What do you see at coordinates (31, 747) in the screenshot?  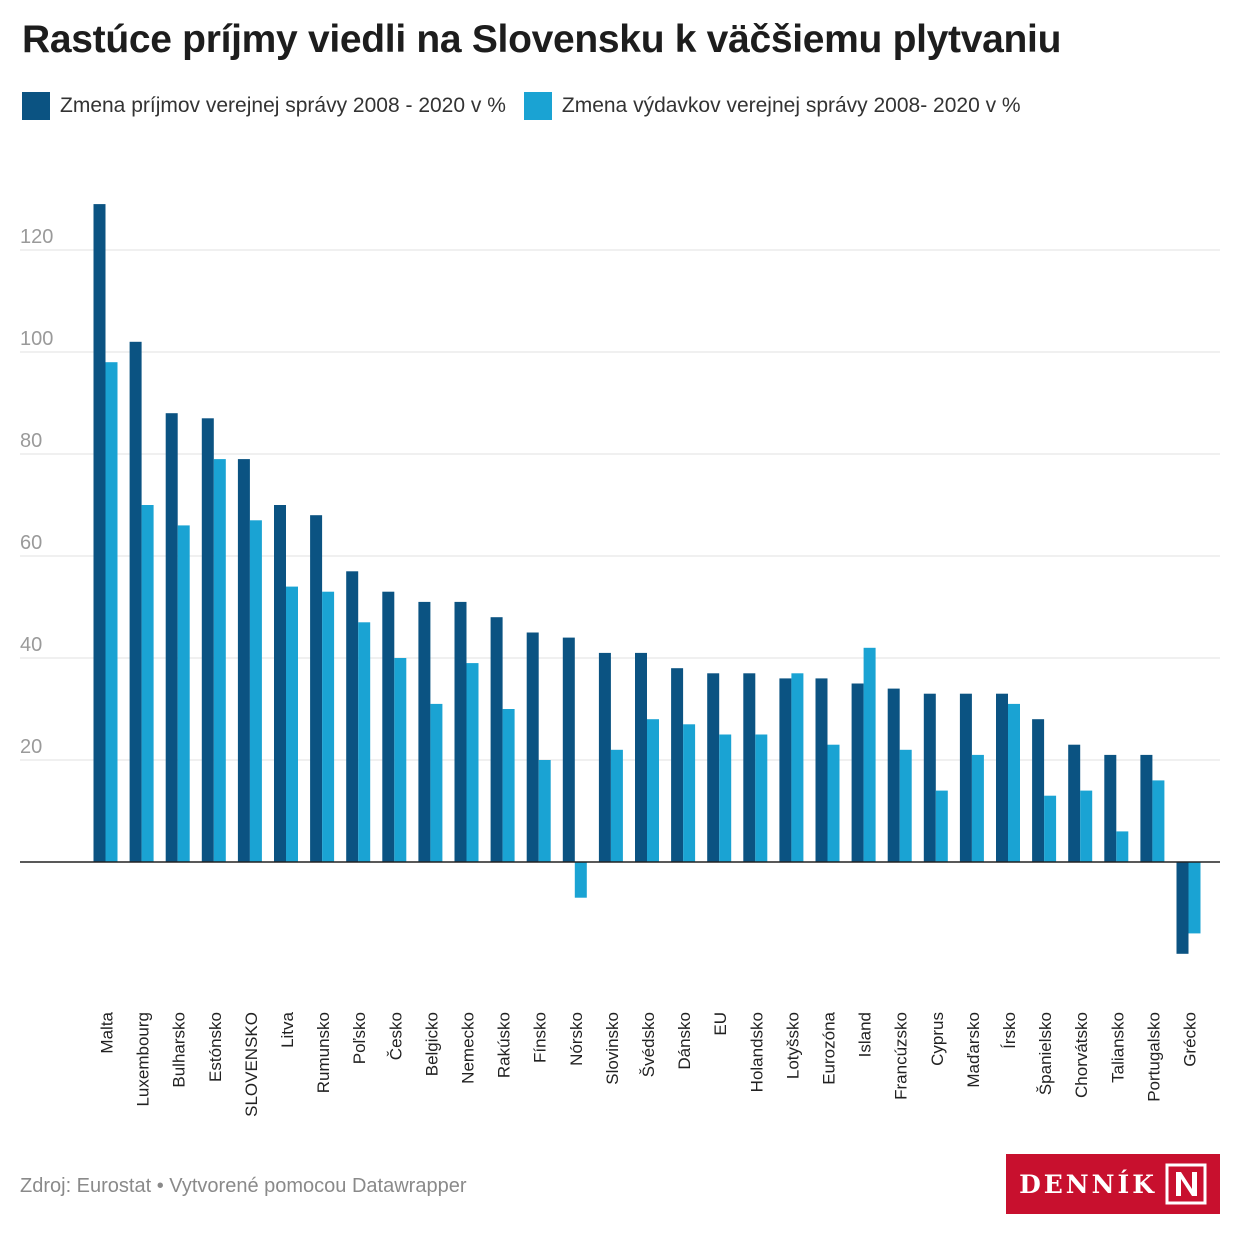 I see `y-tick-label: 20` at bounding box center [31, 747].